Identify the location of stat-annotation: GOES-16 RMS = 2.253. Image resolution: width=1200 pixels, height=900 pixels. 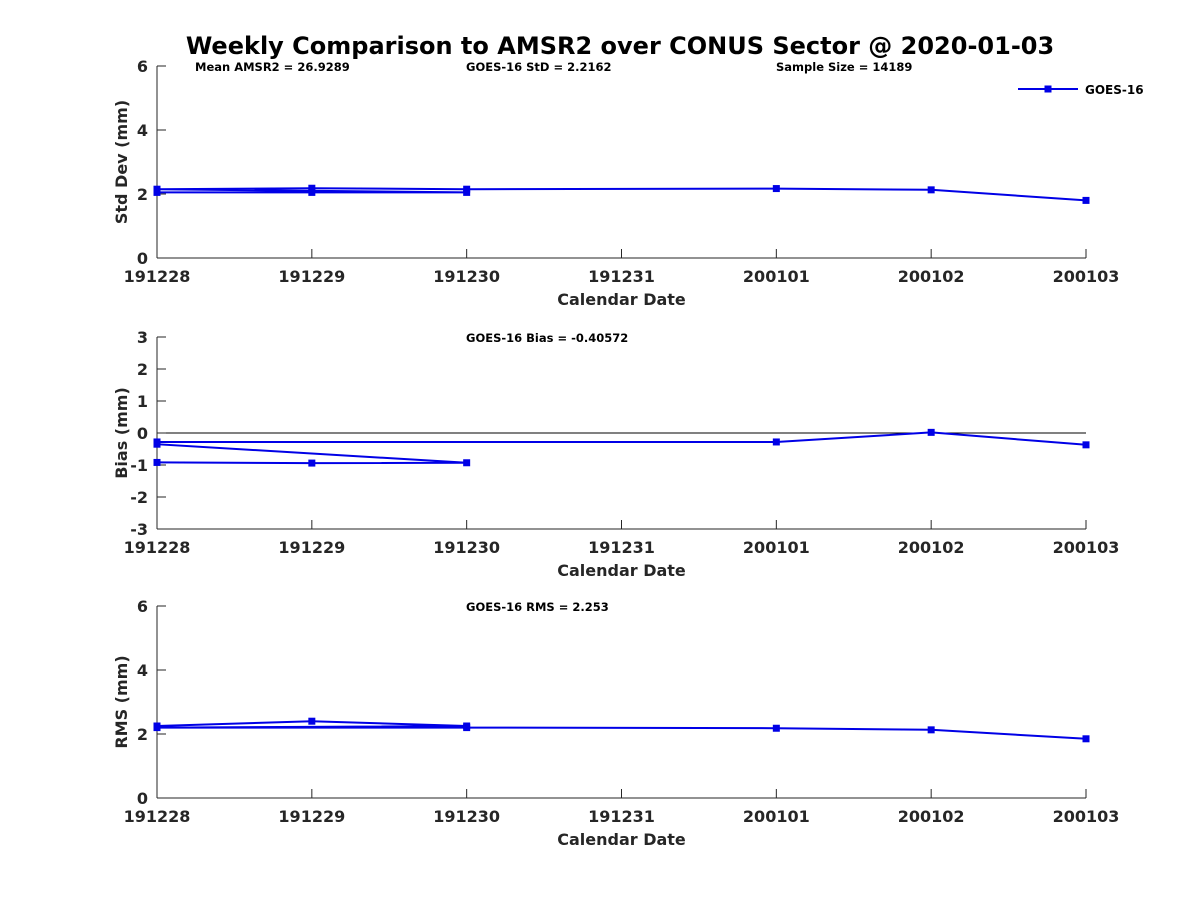
(537, 607).